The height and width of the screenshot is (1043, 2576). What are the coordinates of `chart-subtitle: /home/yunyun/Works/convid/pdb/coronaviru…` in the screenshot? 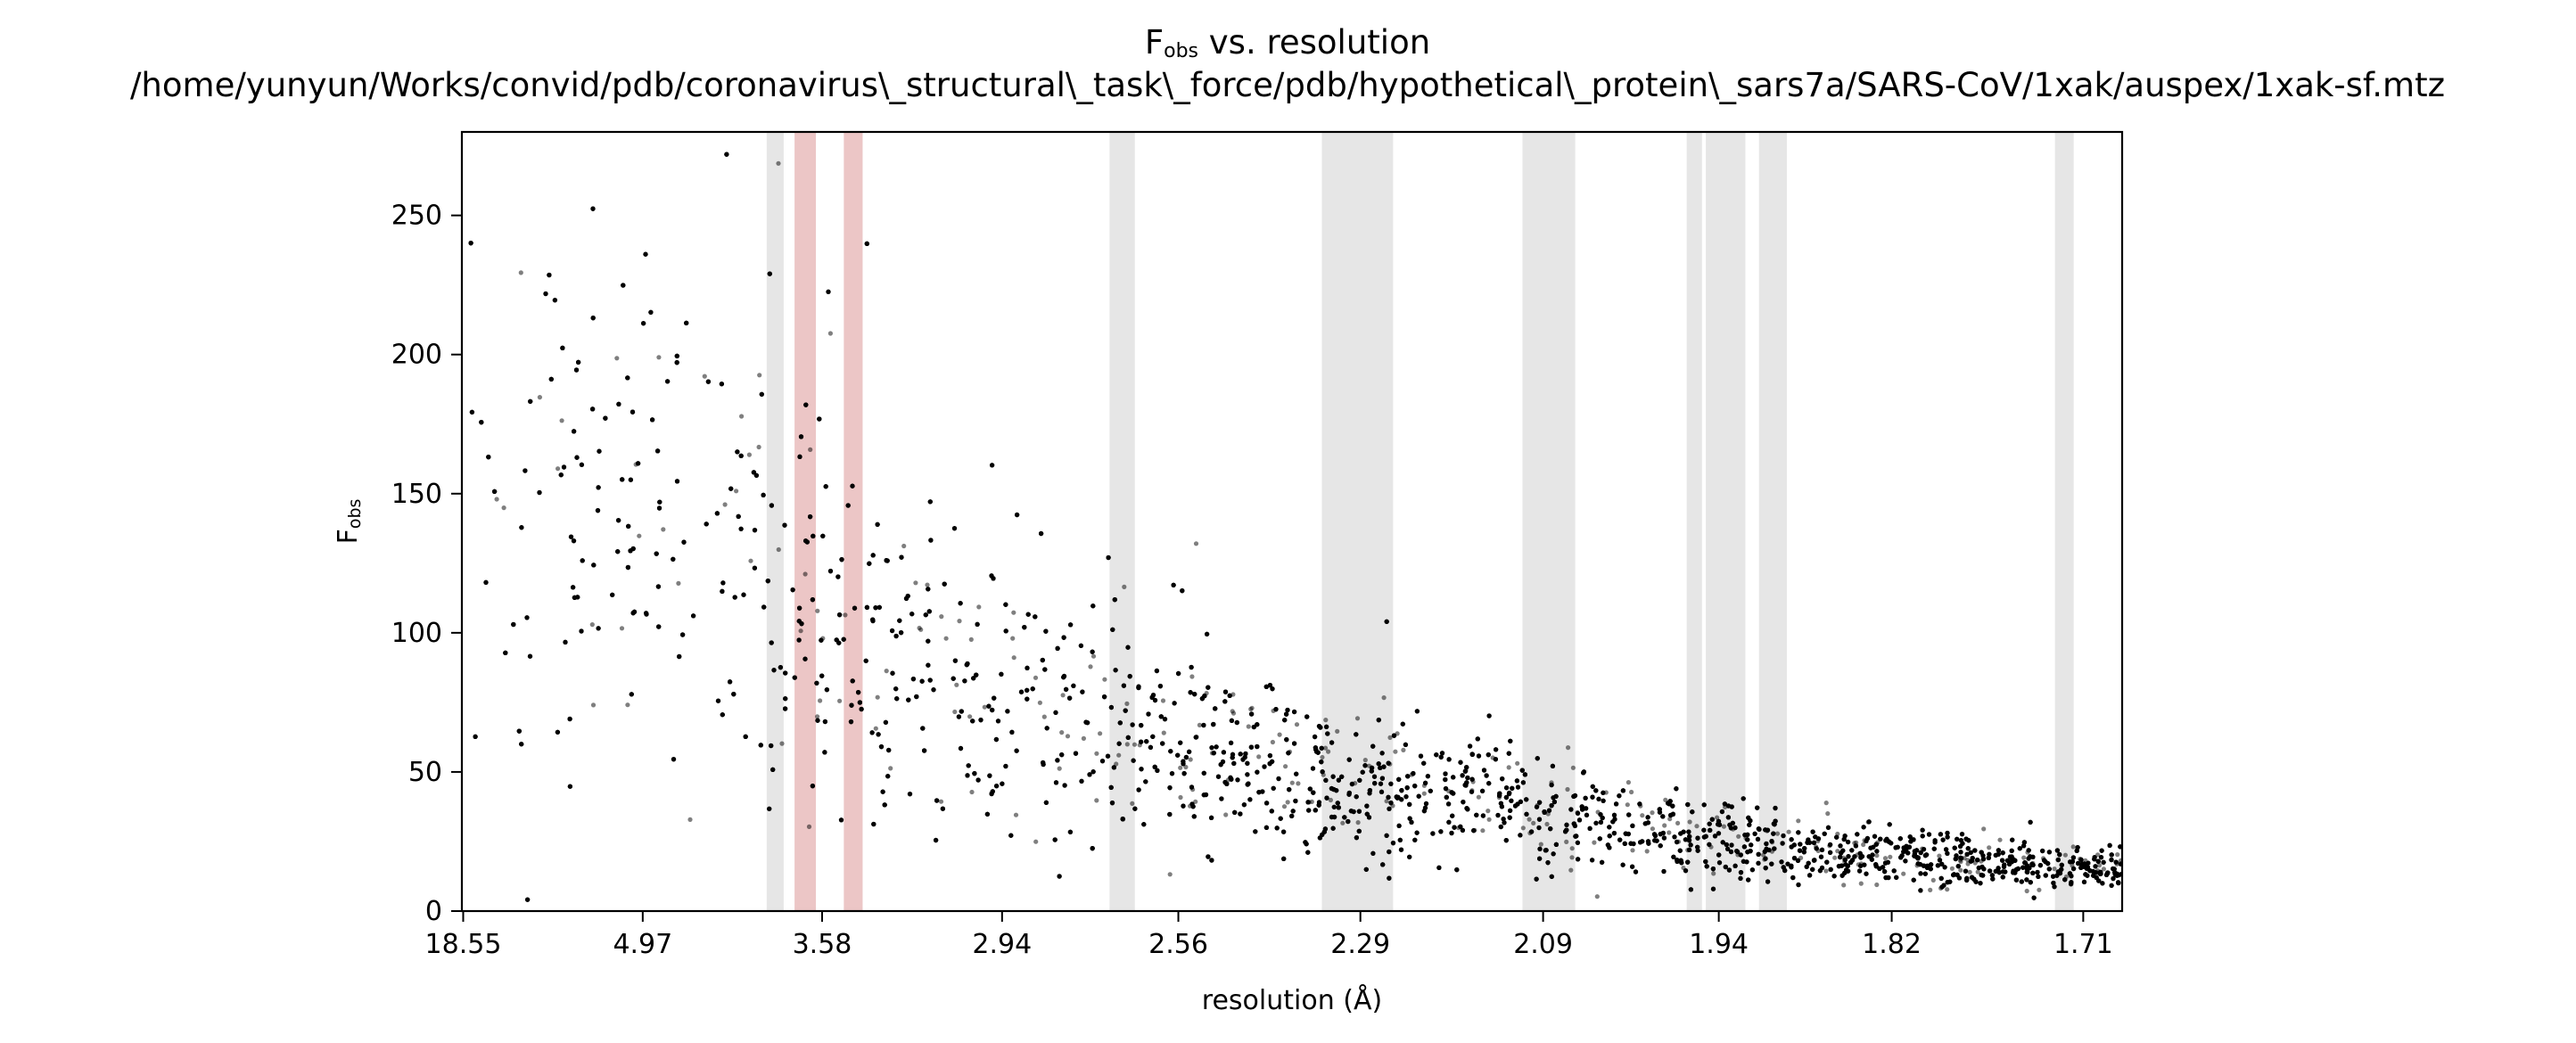 It's located at (1287, 85).